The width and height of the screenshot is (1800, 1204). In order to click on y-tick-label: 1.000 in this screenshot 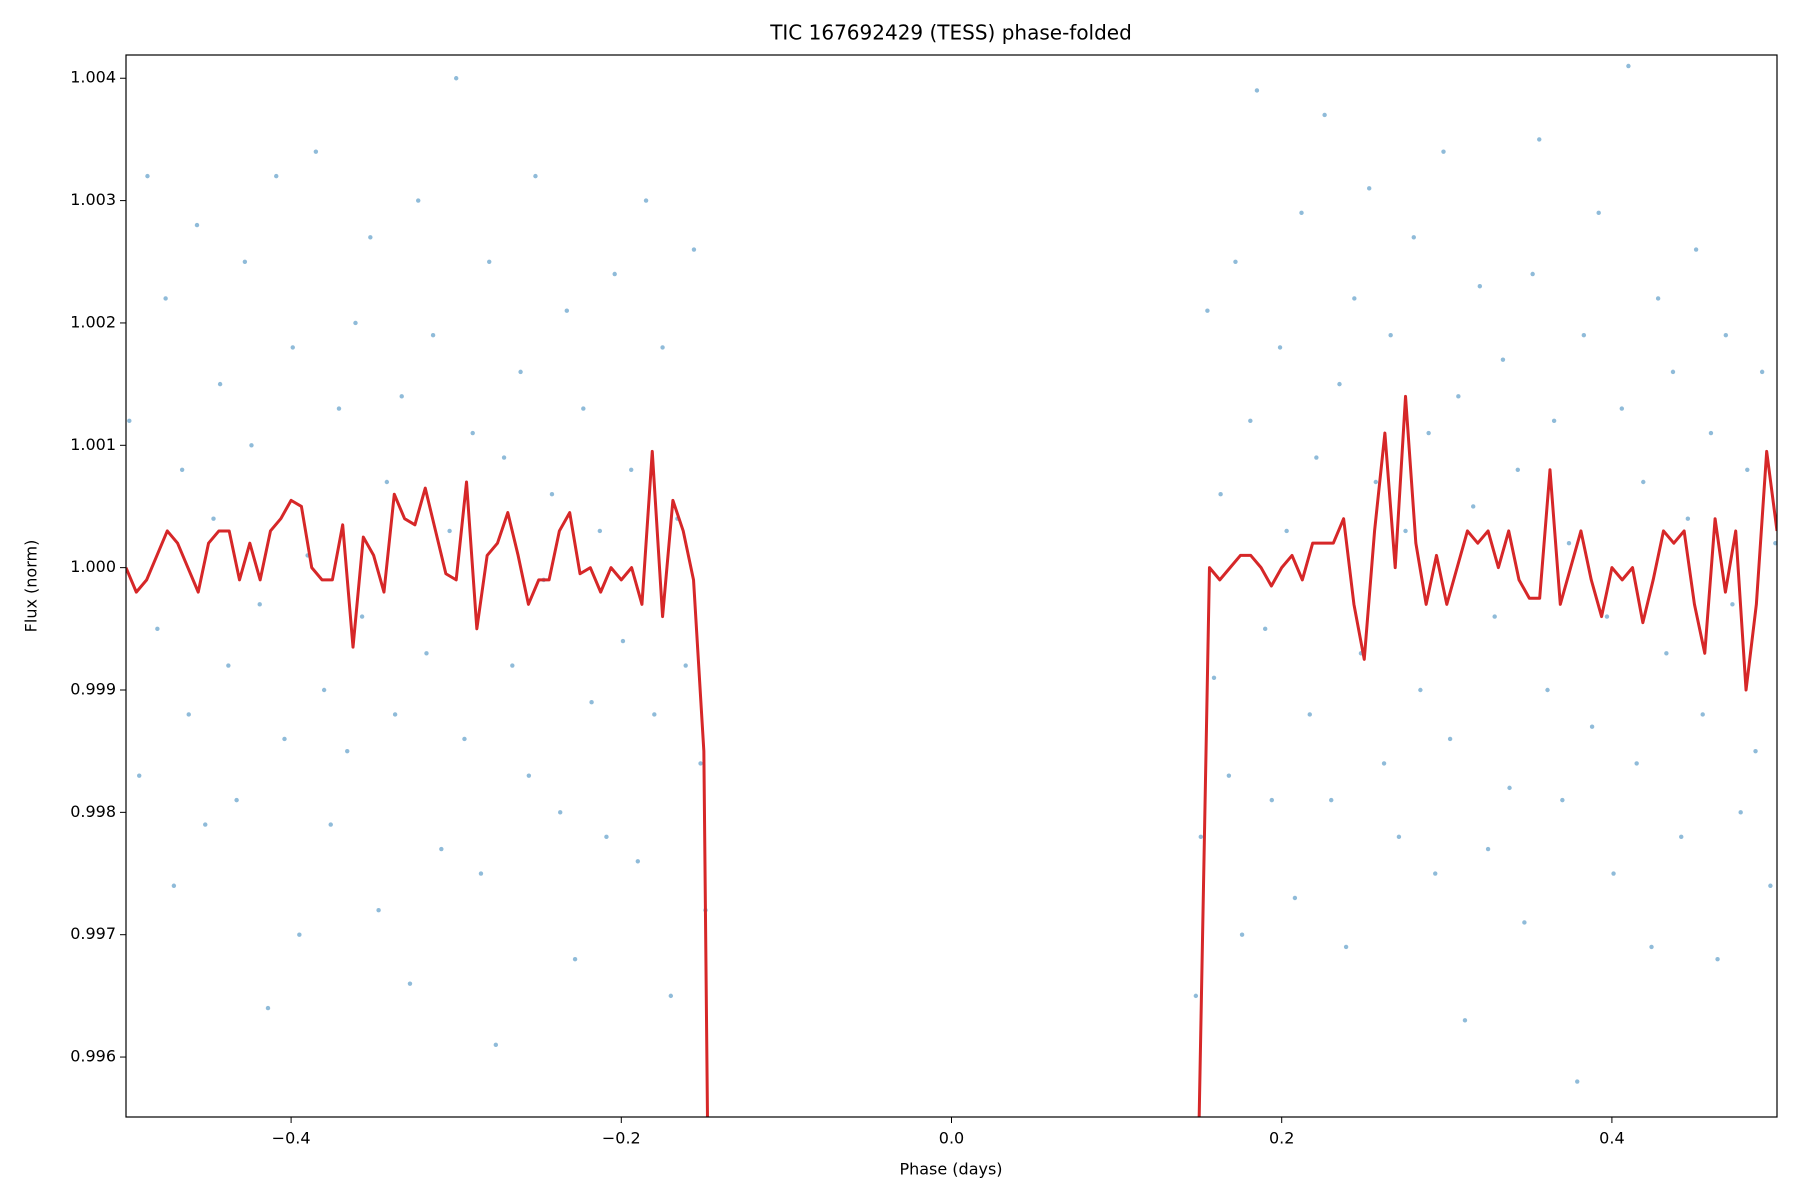, I will do `click(93, 566)`.